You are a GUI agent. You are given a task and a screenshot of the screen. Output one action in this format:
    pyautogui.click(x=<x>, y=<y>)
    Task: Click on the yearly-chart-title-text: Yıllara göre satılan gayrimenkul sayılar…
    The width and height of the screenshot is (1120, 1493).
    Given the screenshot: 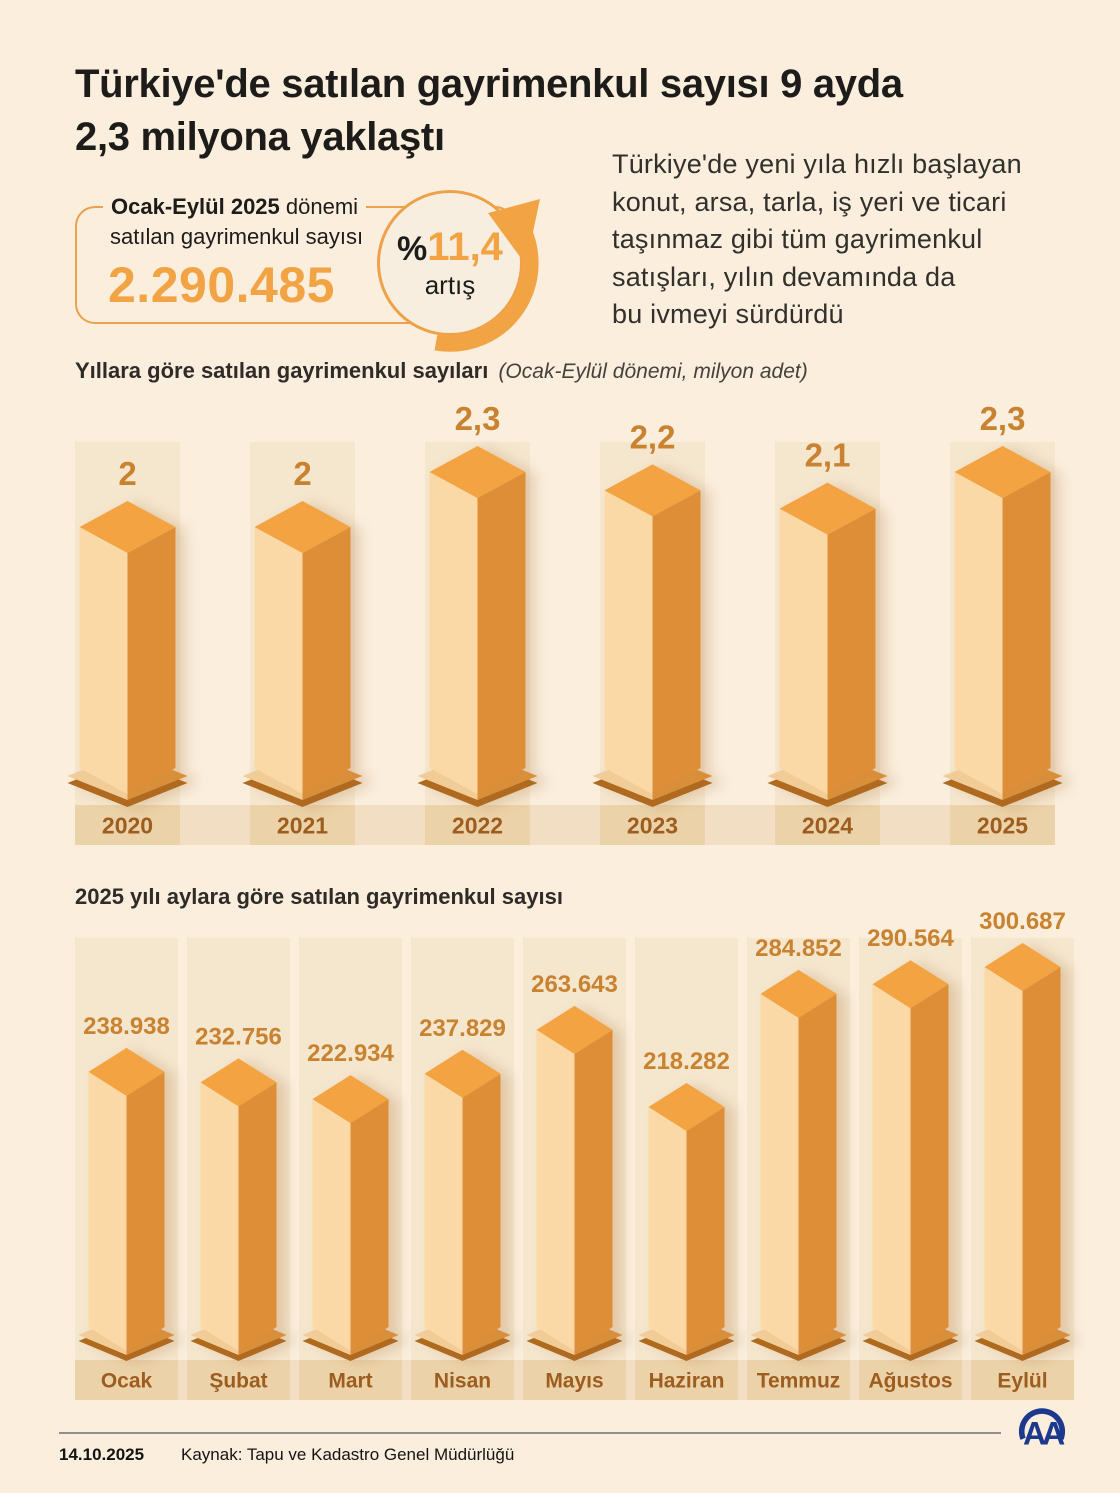 What is the action you would take?
    pyautogui.click(x=282, y=370)
    